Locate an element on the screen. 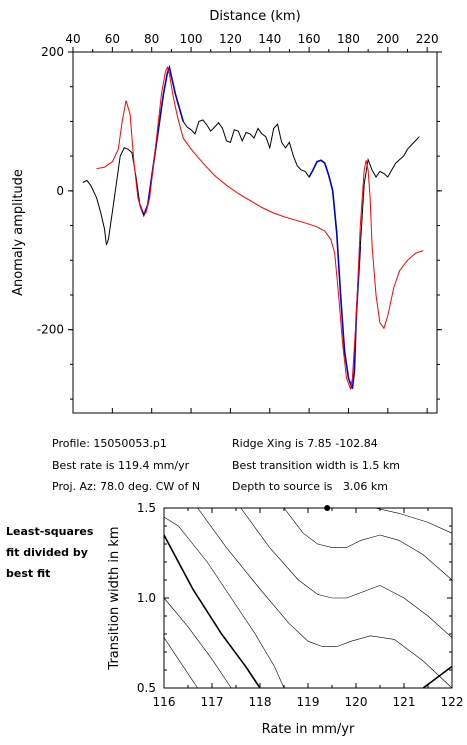  x-tick-label: 116 is located at coordinates (164, 702).